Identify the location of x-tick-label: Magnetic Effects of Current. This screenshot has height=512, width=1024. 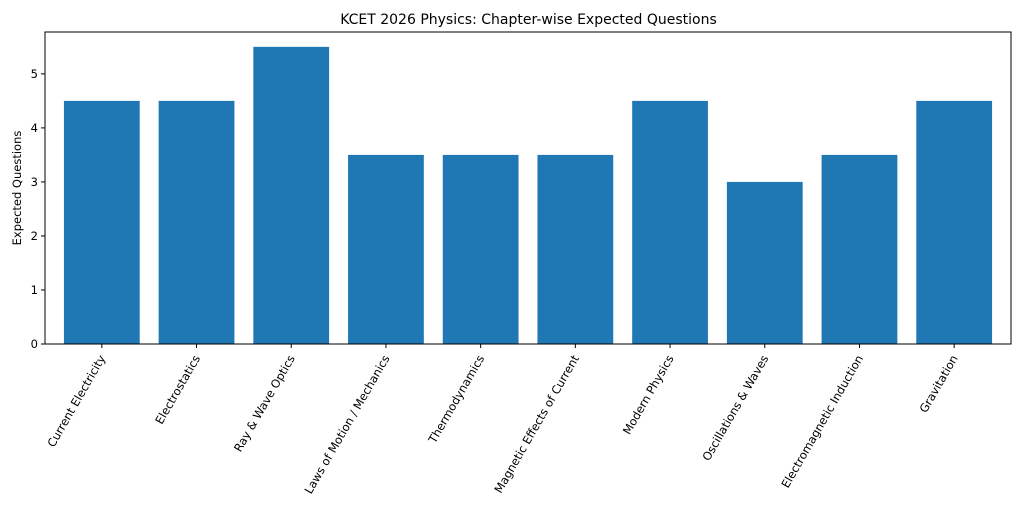
(536, 423).